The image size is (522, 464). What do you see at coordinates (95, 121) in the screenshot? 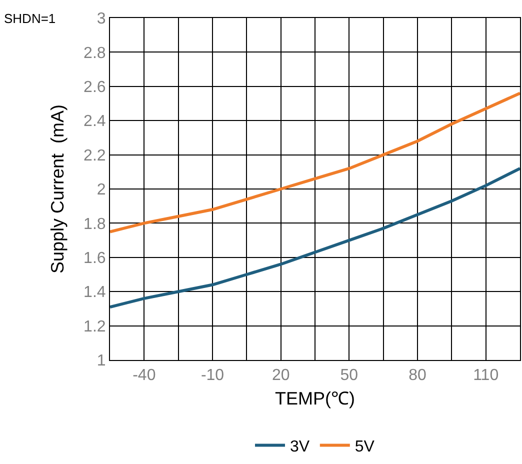
I see `y-tick-label: 2.4` at bounding box center [95, 121].